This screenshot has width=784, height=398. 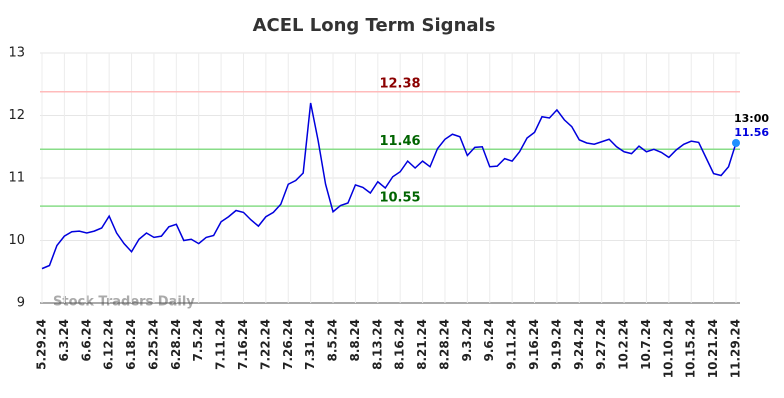 I want to click on x-tick-label: 8.13.24, so click(x=377, y=344).